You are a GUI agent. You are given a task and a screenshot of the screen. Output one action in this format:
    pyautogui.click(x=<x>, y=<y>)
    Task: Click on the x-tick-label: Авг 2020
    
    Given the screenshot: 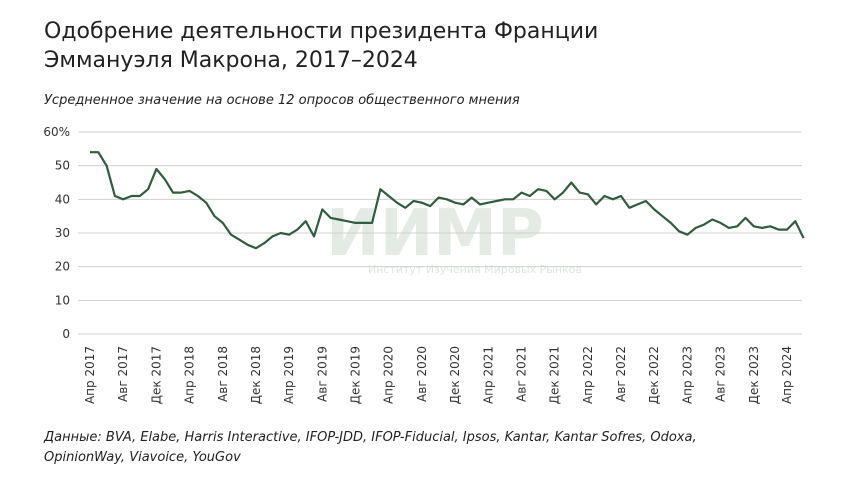 What is the action you would take?
    pyautogui.click(x=422, y=374)
    